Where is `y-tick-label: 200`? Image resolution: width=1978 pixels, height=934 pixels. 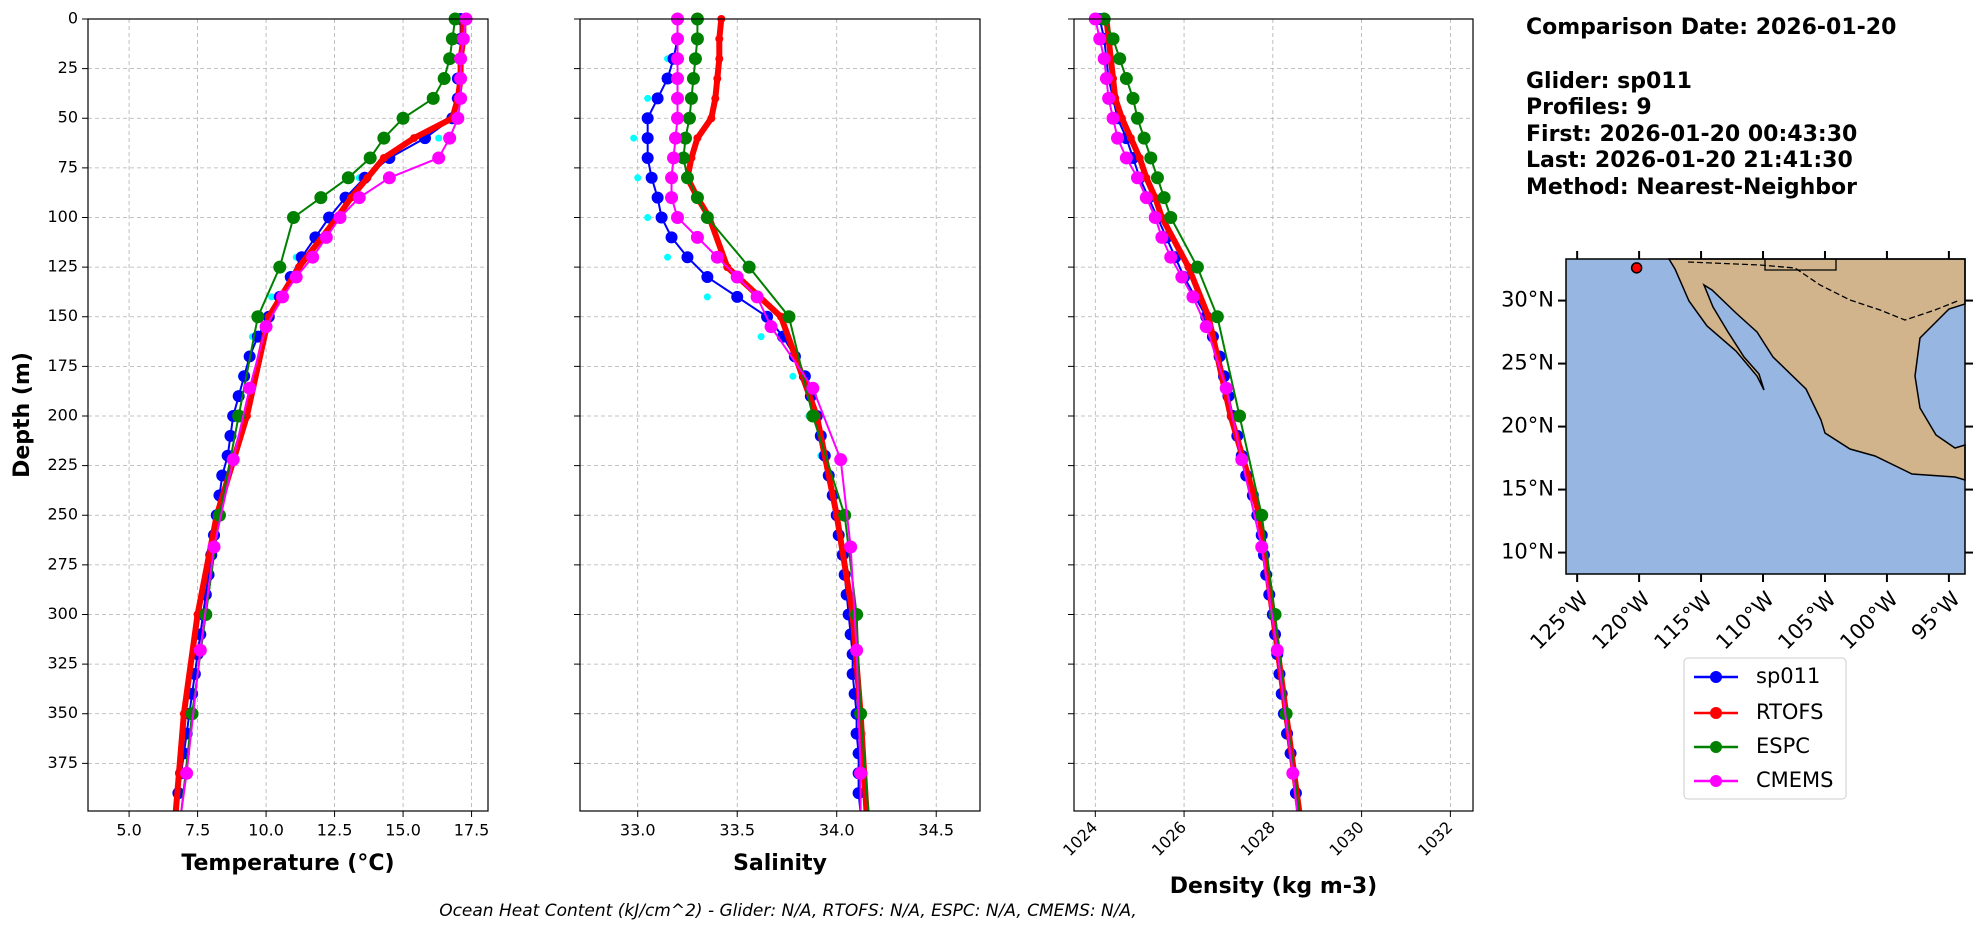
y-tick-label: 200 is located at coordinates (62, 414).